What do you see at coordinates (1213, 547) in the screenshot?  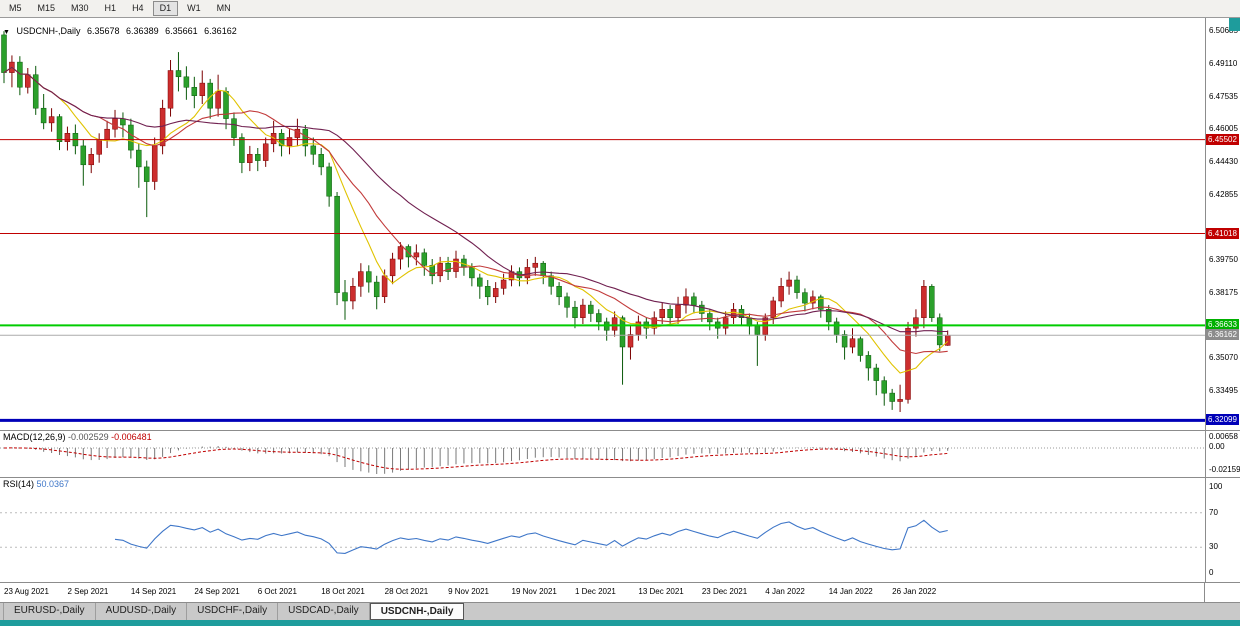 I see `axis-tick-label: 30` at bounding box center [1213, 547].